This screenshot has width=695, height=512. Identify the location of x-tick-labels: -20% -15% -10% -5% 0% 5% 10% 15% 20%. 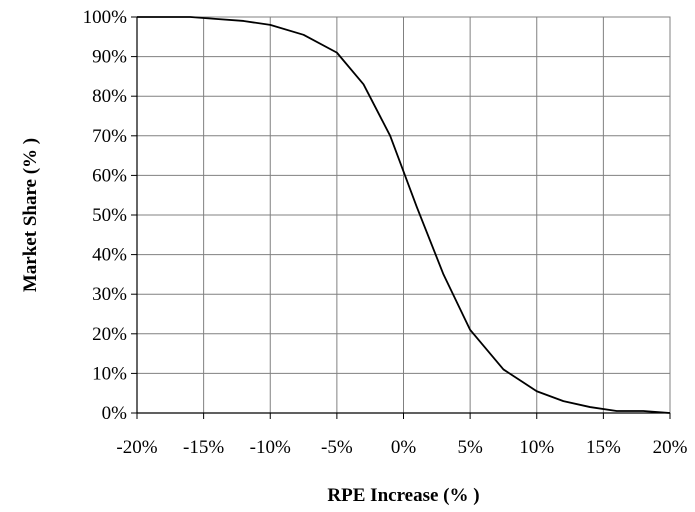
(401, 447).